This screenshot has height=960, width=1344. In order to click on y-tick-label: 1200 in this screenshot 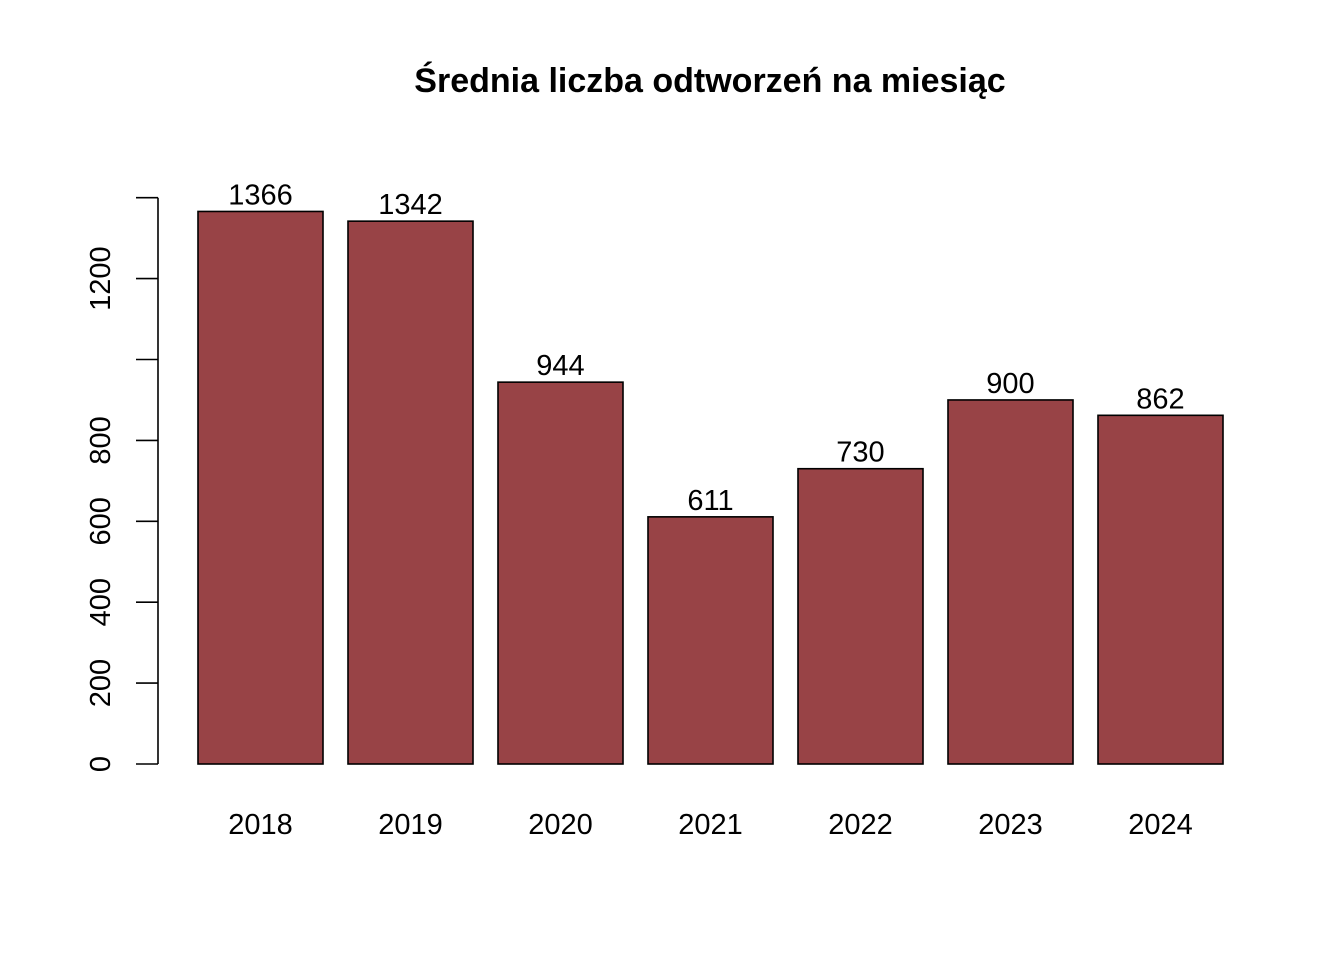, I will do `click(101, 278)`.